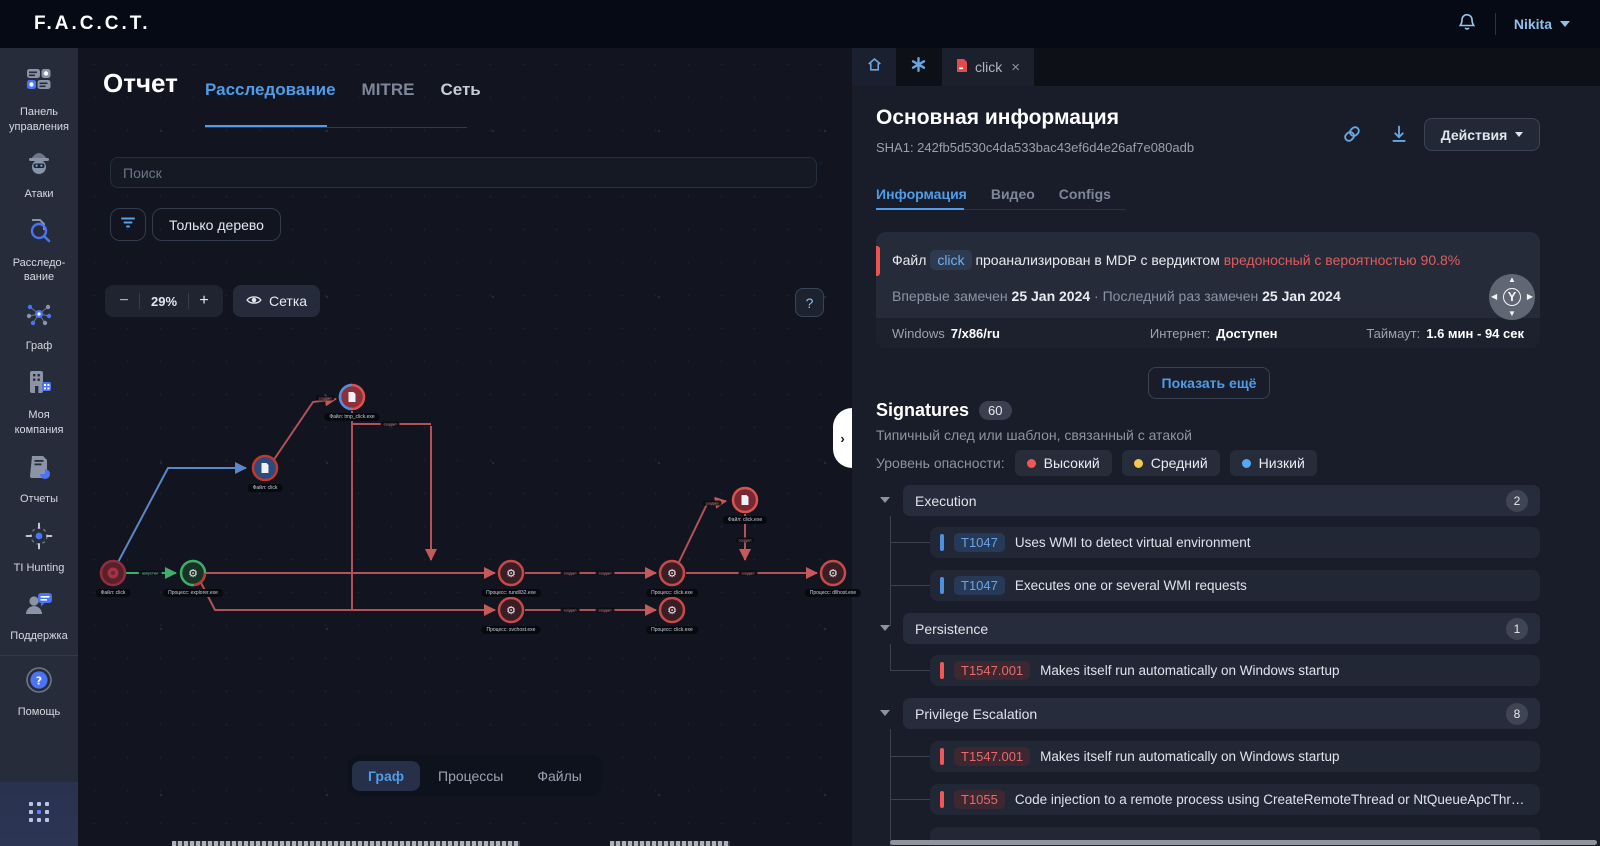  Describe the element at coordinates (1512, 297) in the screenshot. I see `rotate-3d-control: ▲ ▼ ◀ ▶ Y` at that location.